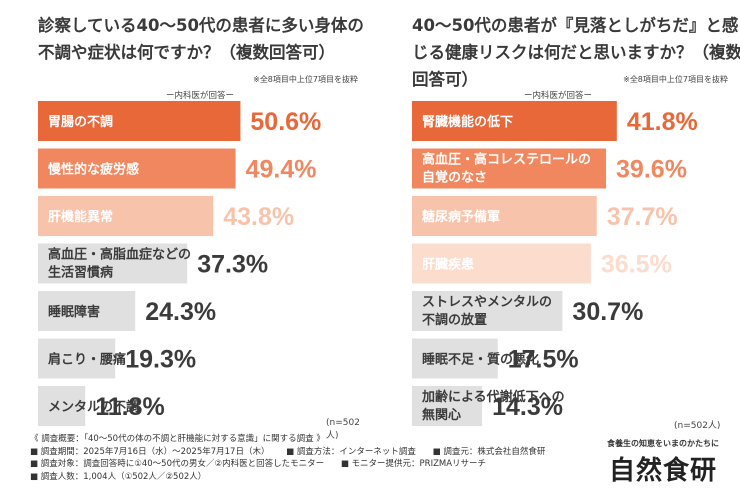 This screenshot has height=493, width=740. Describe the element at coordinates (199, 96) in the screenshot. I see `respondent-label-left: ー内科医が回答ー` at that location.